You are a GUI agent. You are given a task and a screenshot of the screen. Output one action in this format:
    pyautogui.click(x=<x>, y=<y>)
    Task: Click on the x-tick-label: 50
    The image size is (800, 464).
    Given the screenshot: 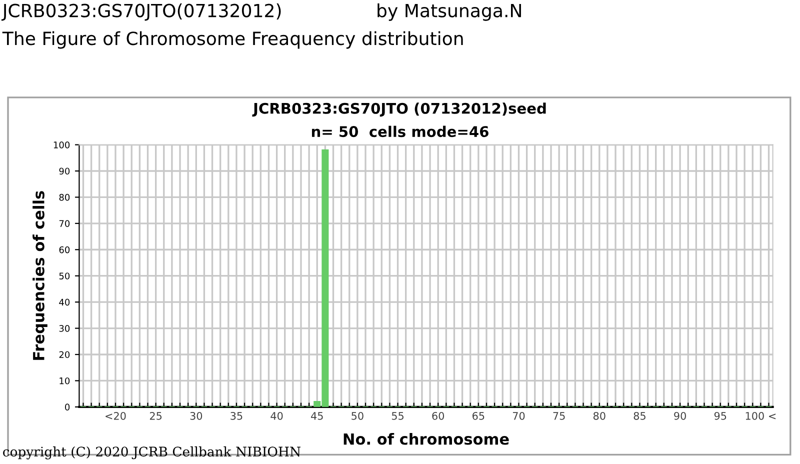 What is the action you would take?
    pyautogui.click(x=358, y=416)
    